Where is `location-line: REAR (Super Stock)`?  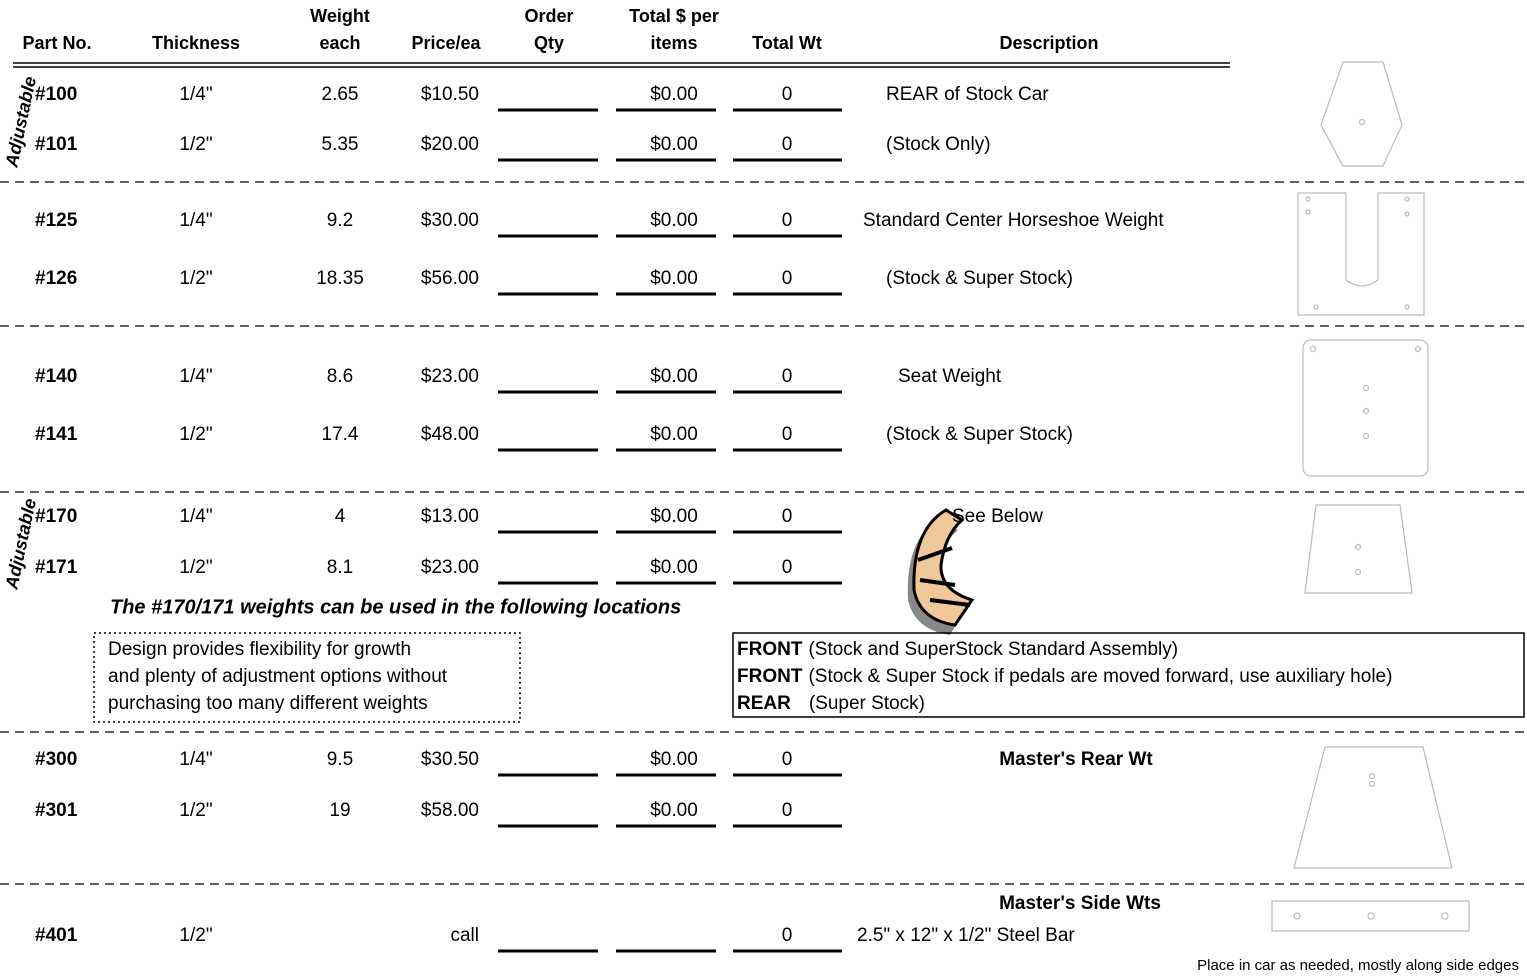 location-line: REAR (Super Stock) is located at coordinates (831, 703).